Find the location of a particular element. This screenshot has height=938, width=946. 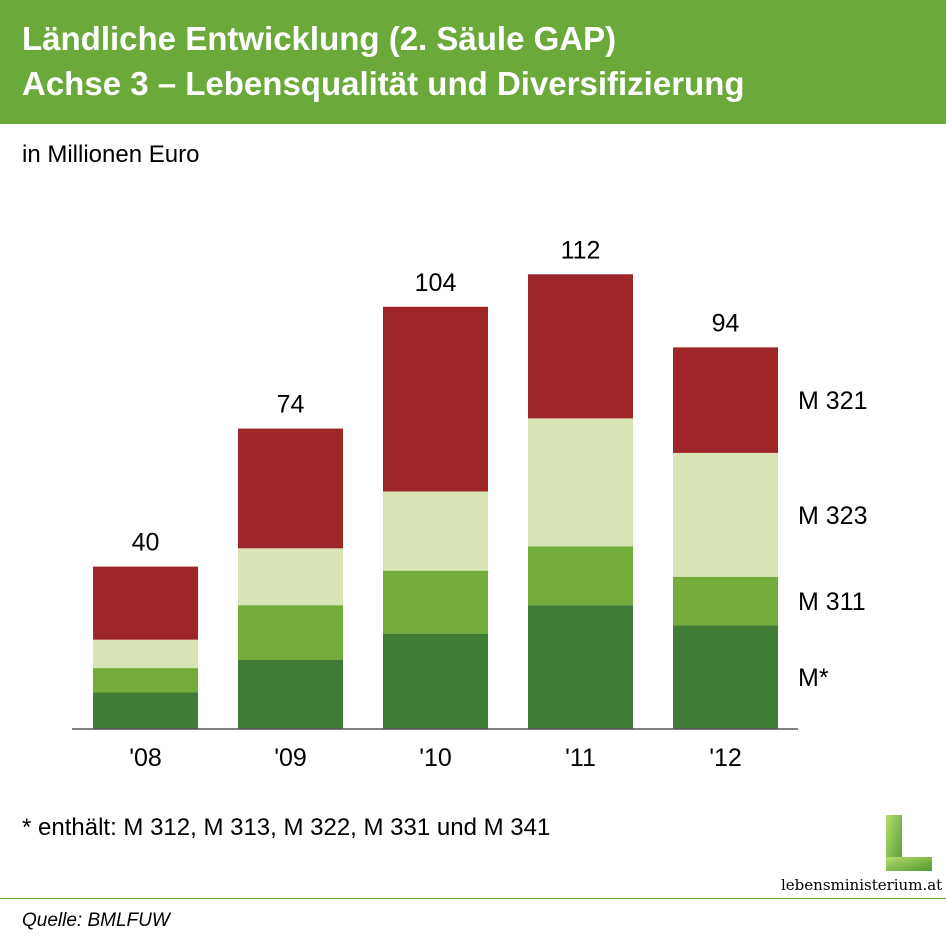

x-tick-label: '08 is located at coordinates (145, 758).